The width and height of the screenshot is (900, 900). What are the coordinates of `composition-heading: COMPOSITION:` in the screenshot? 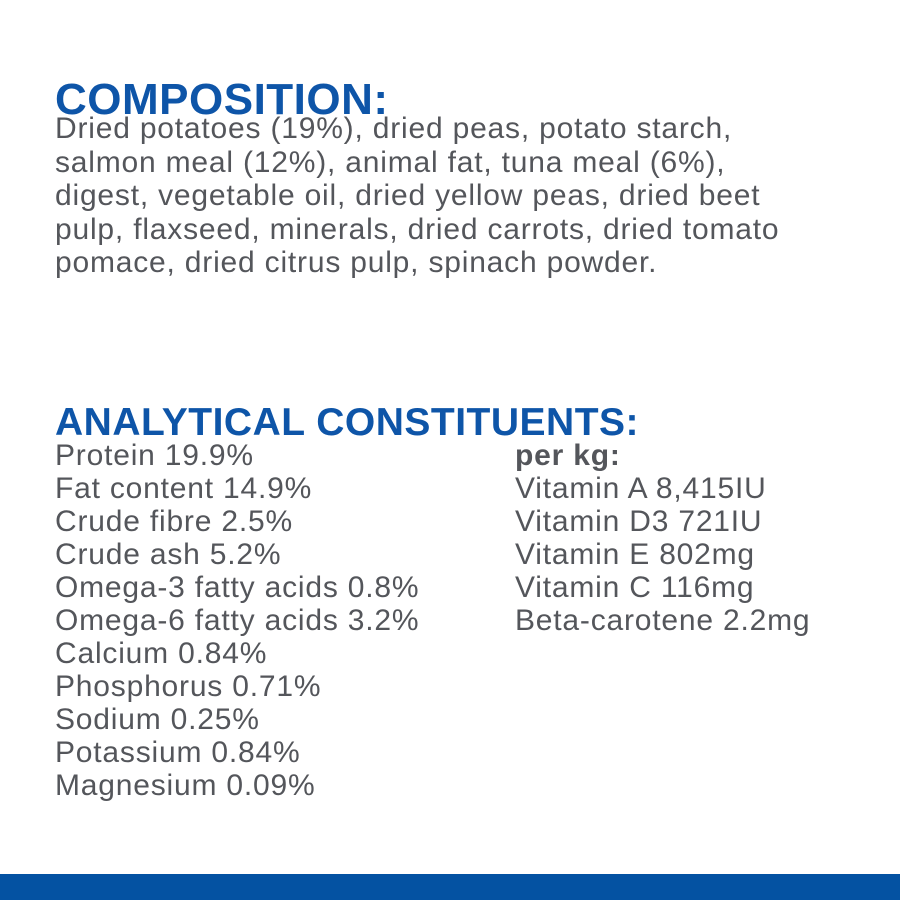 It's located at (222, 100).